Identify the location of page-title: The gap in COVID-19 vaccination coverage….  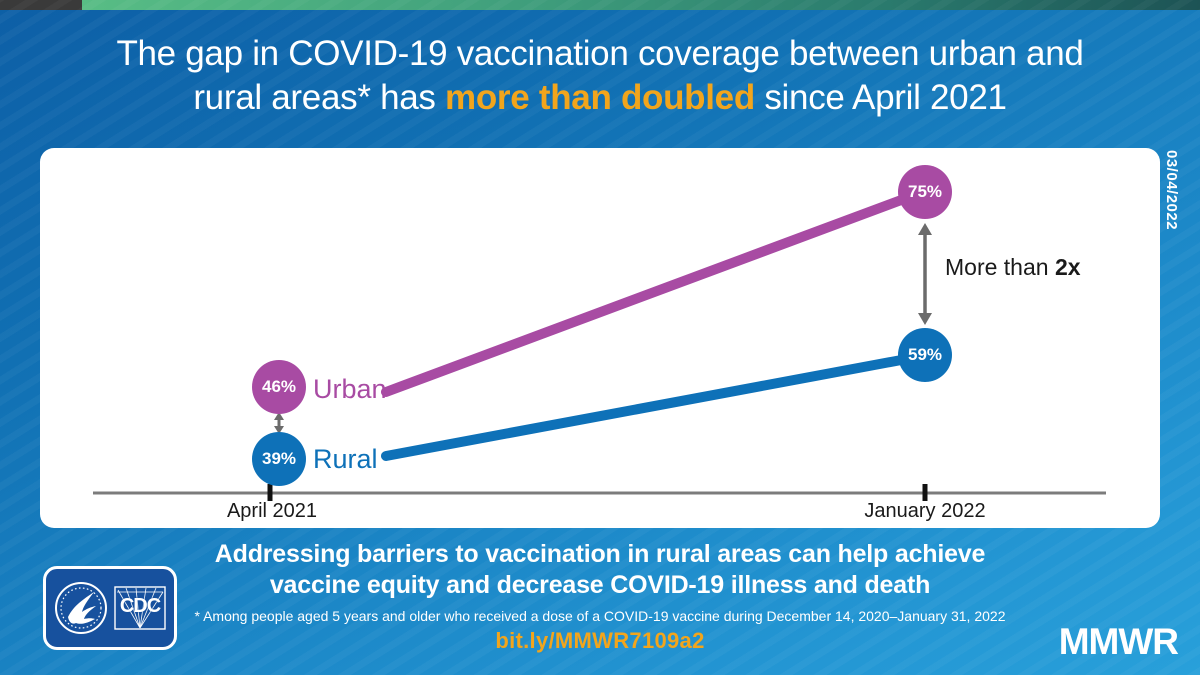
(600, 76).